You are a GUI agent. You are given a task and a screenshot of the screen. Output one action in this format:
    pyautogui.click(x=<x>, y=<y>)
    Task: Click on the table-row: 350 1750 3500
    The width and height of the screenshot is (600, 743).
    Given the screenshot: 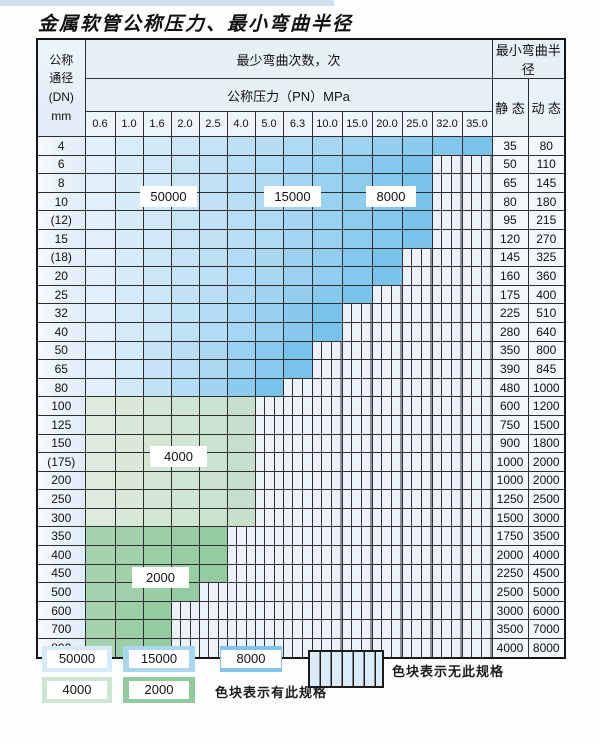 What is the action you would take?
    pyautogui.click(x=301, y=536)
    